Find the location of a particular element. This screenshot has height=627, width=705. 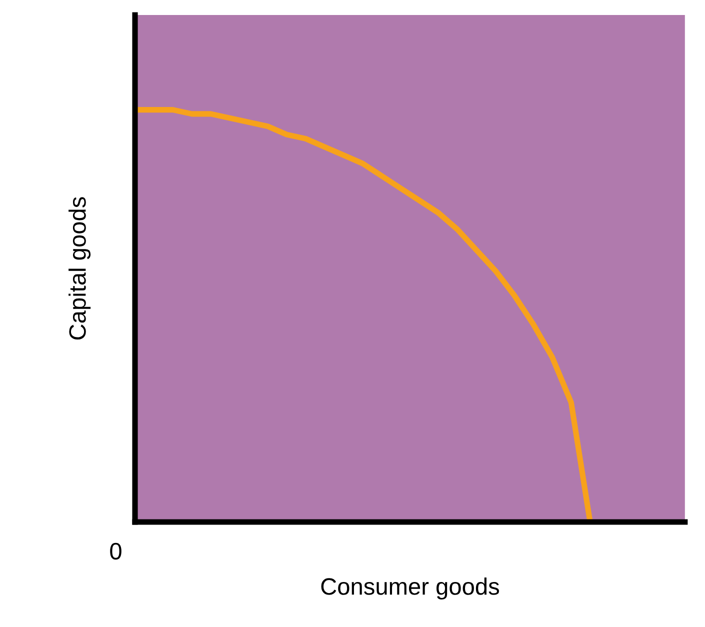

y-axis-title: Capital goods is located at coordinates (79, 268).